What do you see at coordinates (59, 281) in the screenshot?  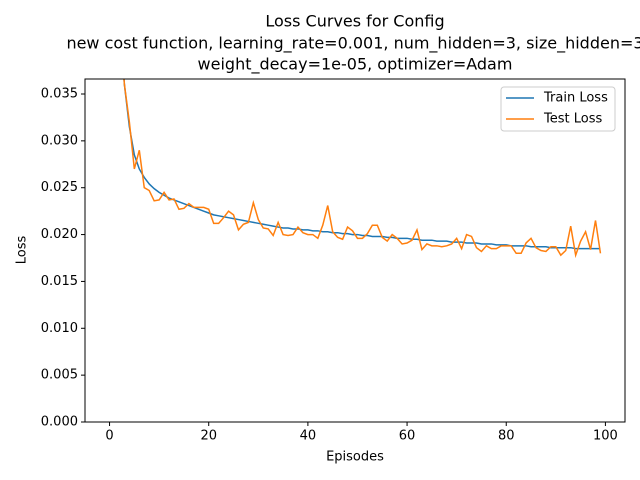 I see `y-tick-label: 0.015` at bounding box center [59, 281].